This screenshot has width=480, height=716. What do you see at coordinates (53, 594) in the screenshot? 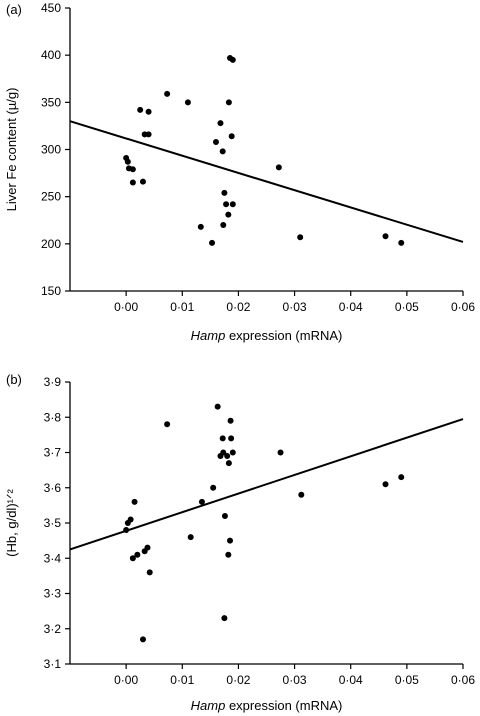
I see `y-tick-label: 3·3` at bounding box center [53, 594].